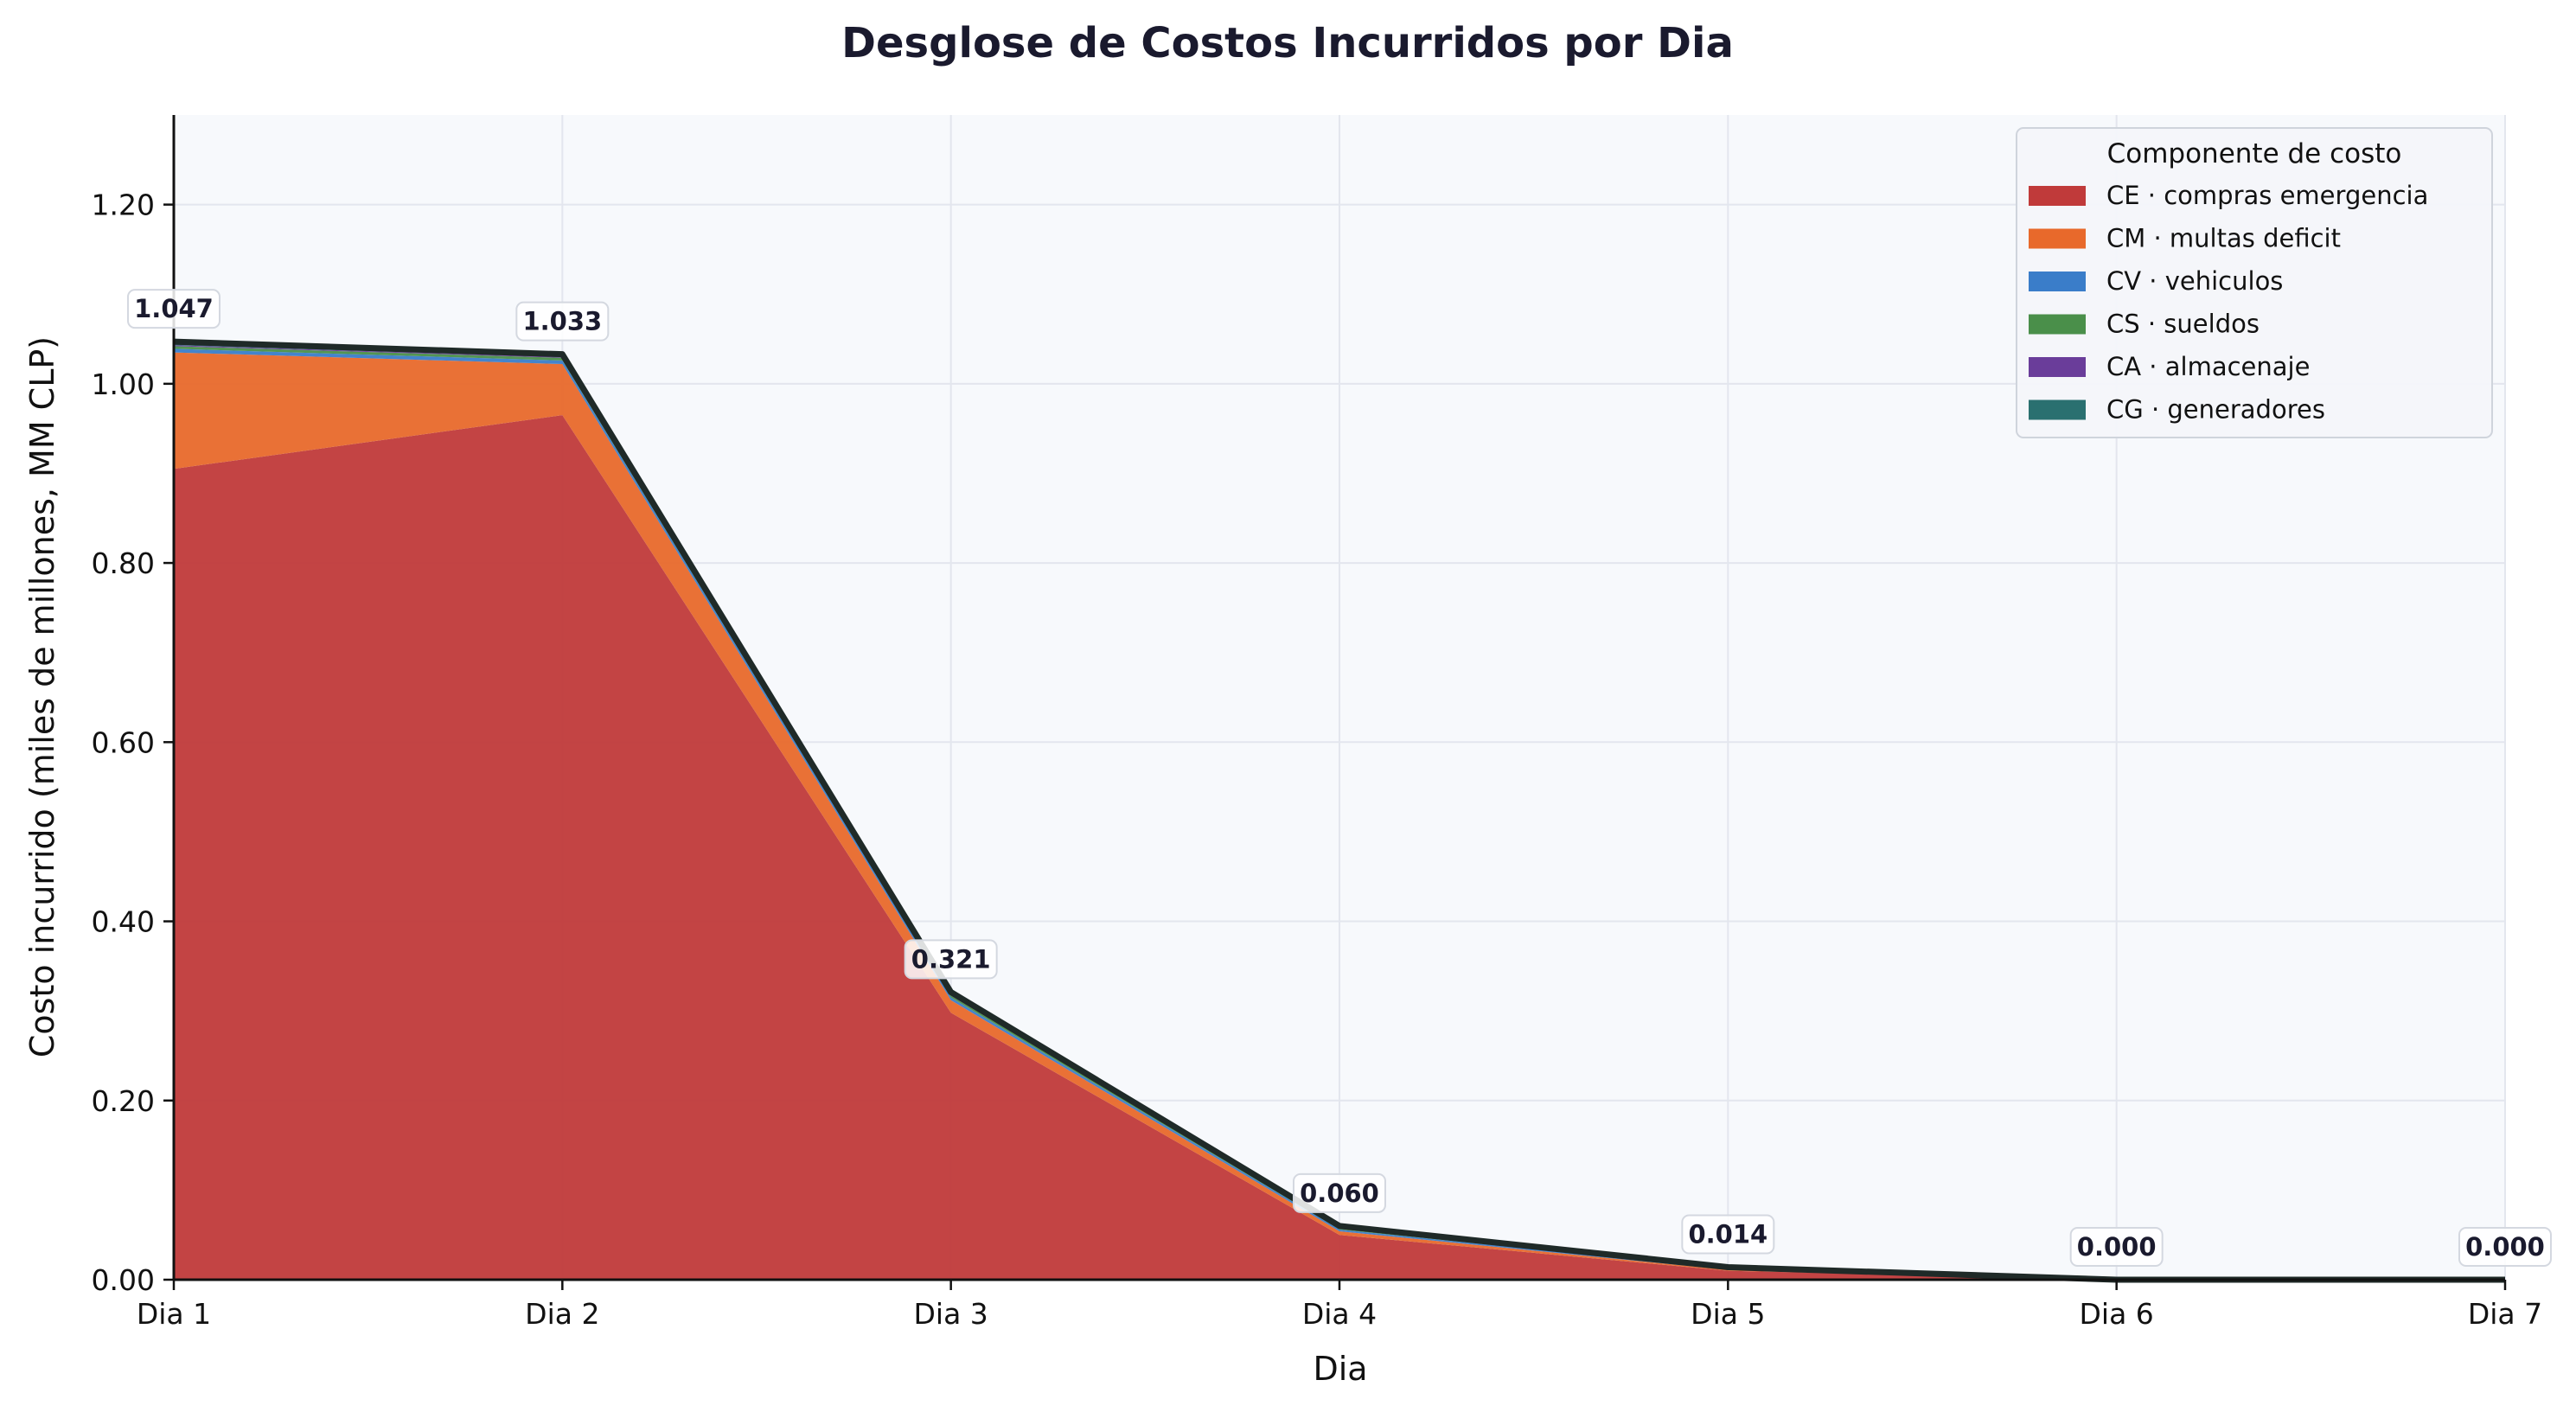 The height and width of the screenshot is (1412, 2576). I want to click on total-label-2: 0.321, so click(951, 959).